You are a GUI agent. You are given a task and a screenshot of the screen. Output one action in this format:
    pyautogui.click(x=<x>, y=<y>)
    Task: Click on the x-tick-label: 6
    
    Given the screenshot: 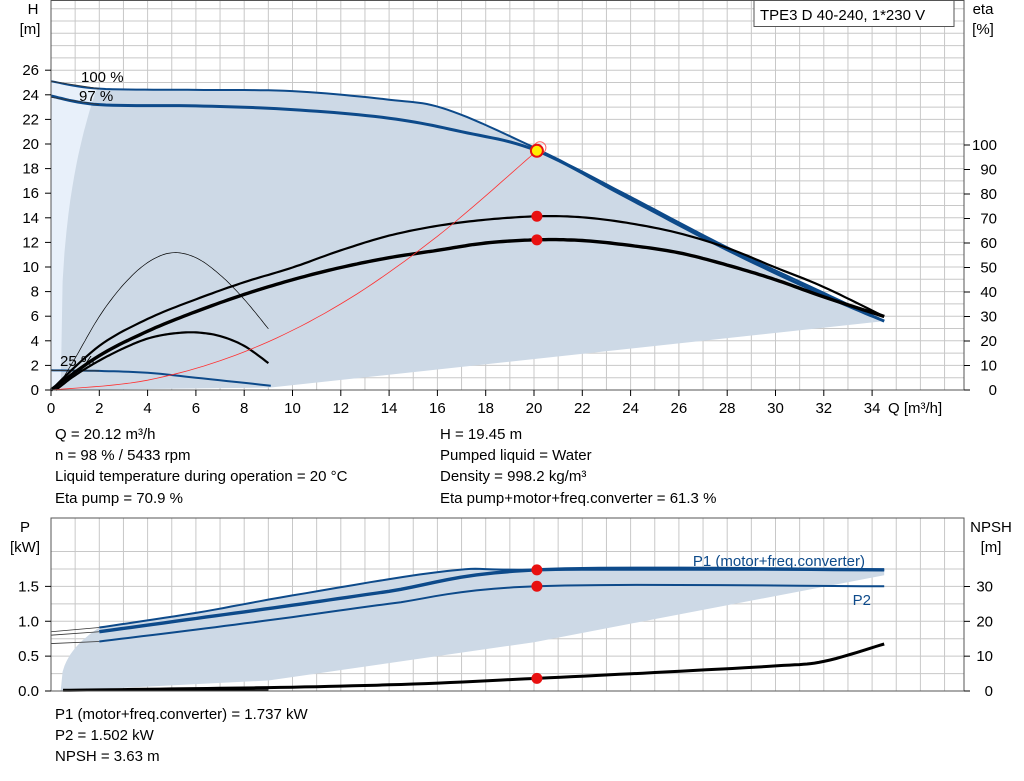 What is the action you would take?
    pyautogui.click(x=196, y=408)
    